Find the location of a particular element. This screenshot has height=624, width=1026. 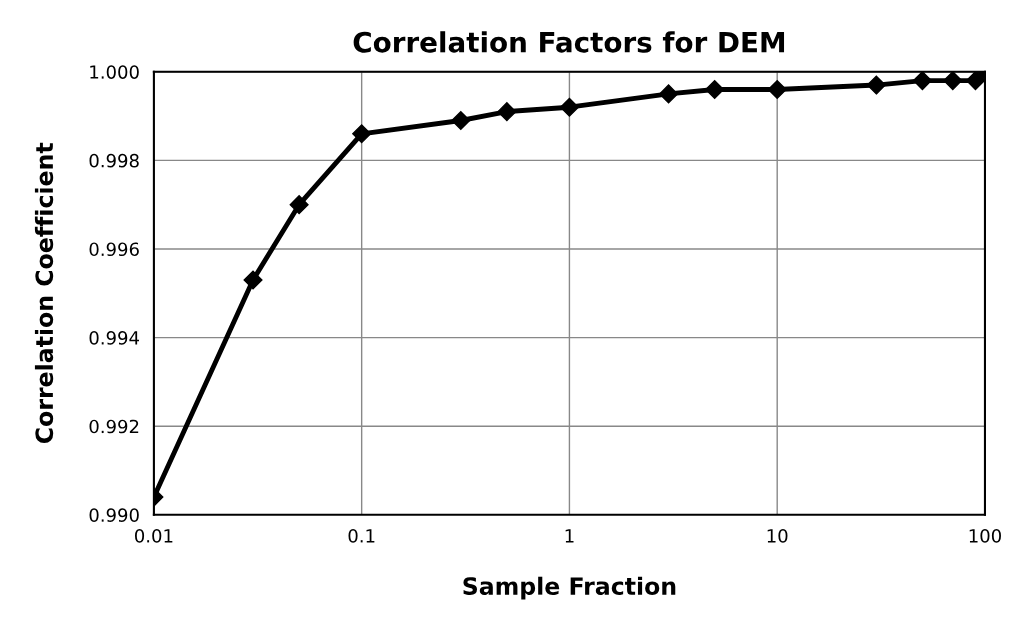

y-tick-label: 0.998 is located at coordinates (114, 160).